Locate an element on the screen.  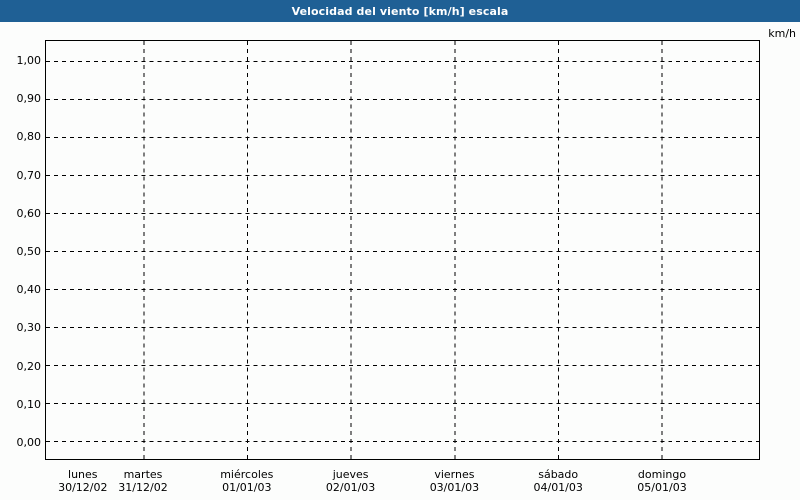
x-axis-tick-label: martes 31/12/02 is located at coordinates (143, 481).